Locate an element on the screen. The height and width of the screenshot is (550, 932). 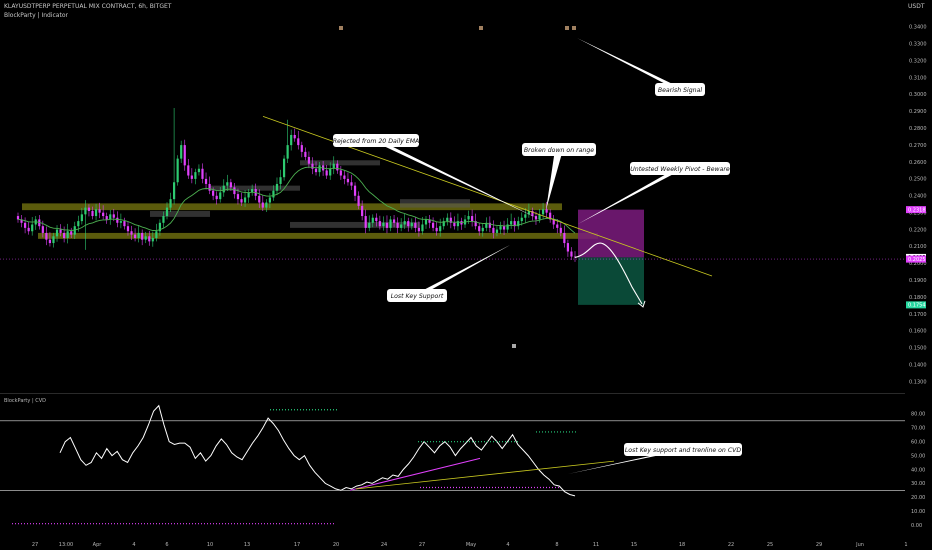
projected-arrowhead is located at coordinates (641, 304).